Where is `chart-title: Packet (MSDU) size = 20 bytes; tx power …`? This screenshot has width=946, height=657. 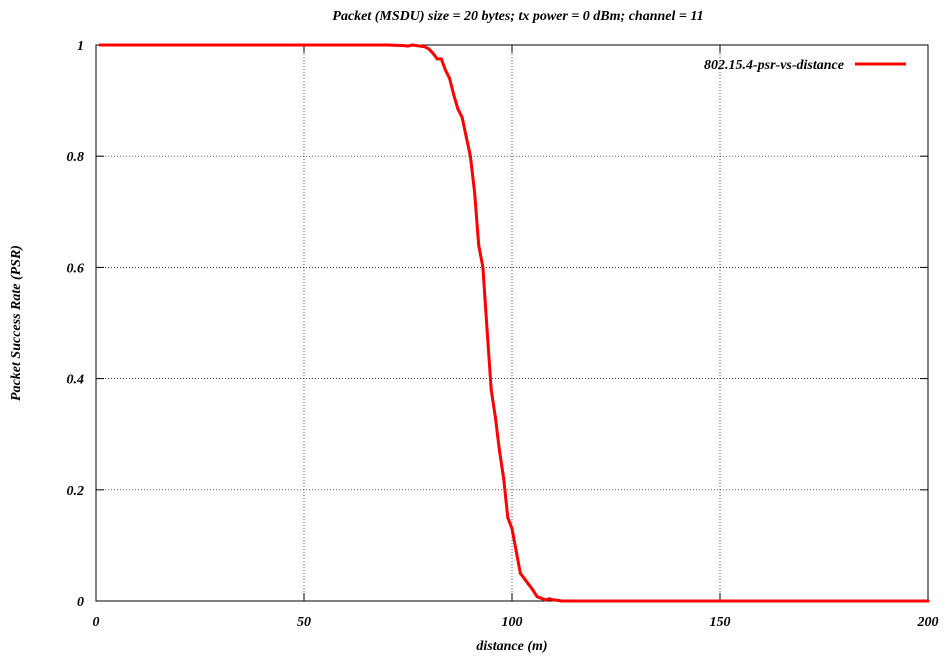
chart-title: Packet (MSDU) size = 20 bytes; tx power … is located at coordinates (517, 16).